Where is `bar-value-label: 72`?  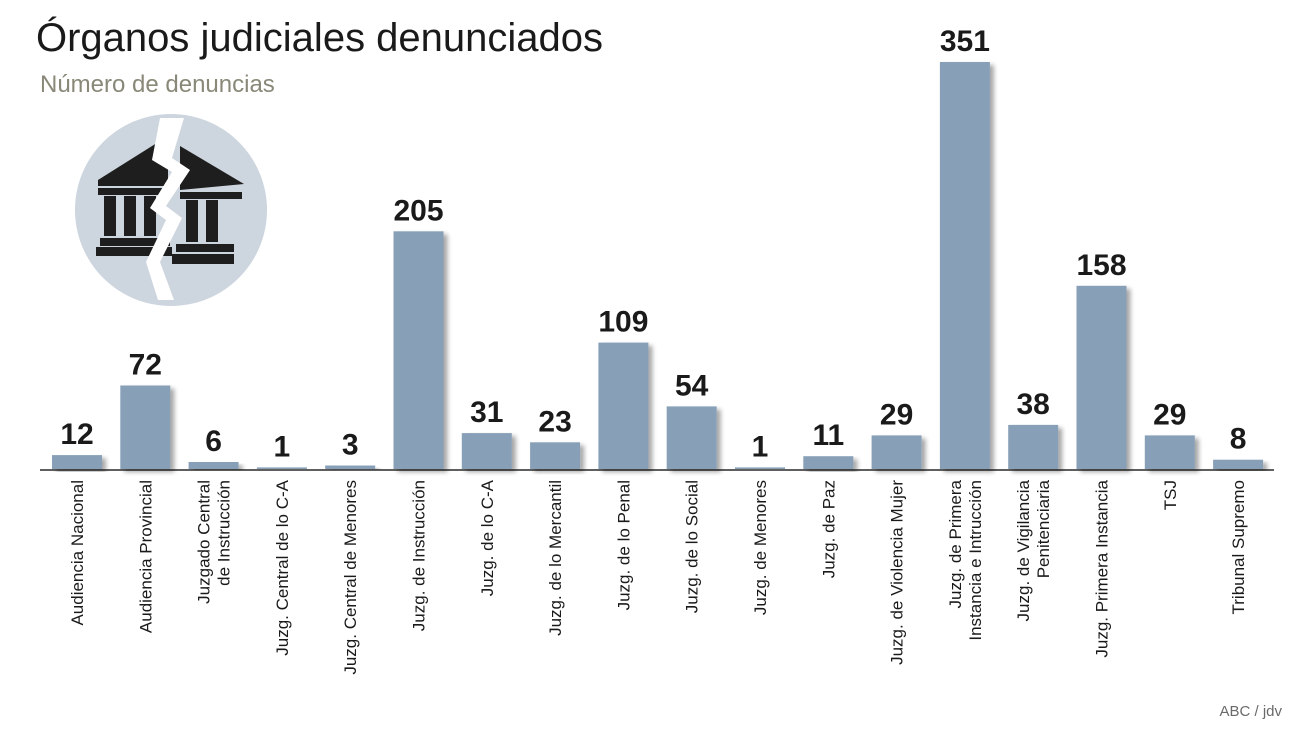
bar-value-label: 72 is located at coordinates (145, 365).